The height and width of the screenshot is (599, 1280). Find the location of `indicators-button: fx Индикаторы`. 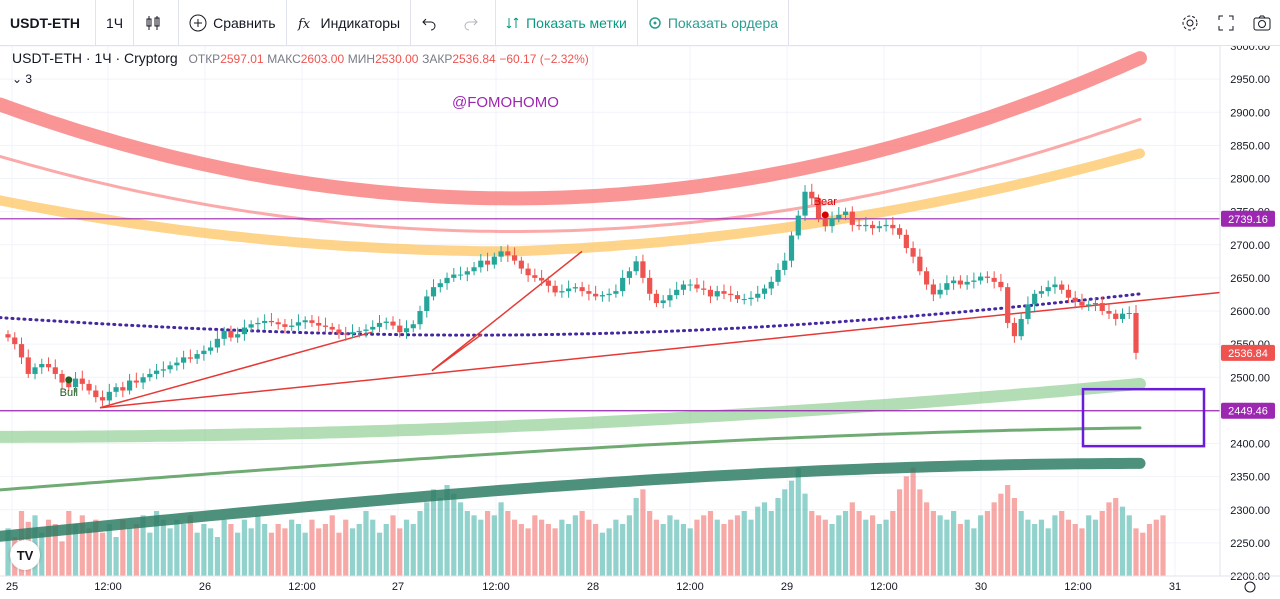

indicators-button: fx Индикаторы is located at coordinates (349, 23).